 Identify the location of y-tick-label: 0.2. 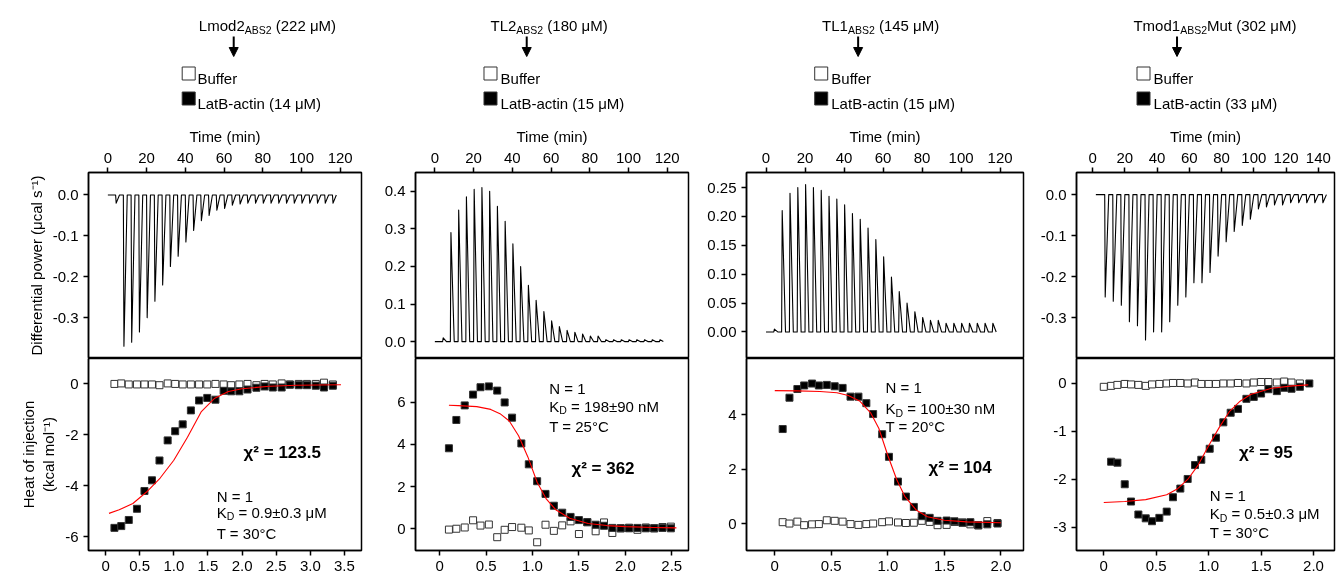
(395, 266).